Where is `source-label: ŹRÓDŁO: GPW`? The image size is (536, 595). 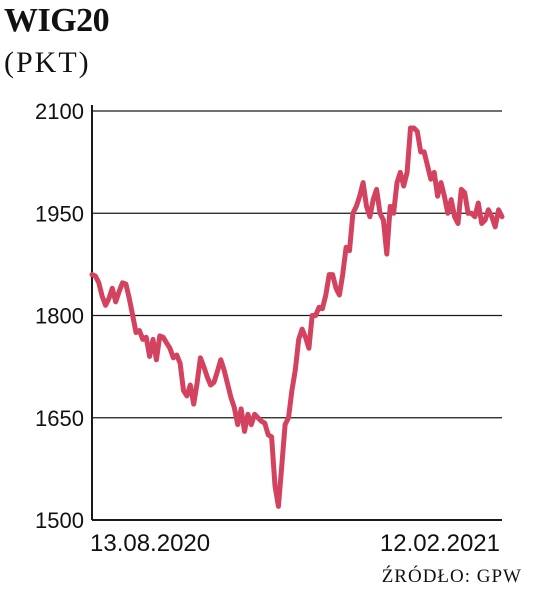 source-label: ŹRÓDŁO: GPW is located at coordinates (451, 576).